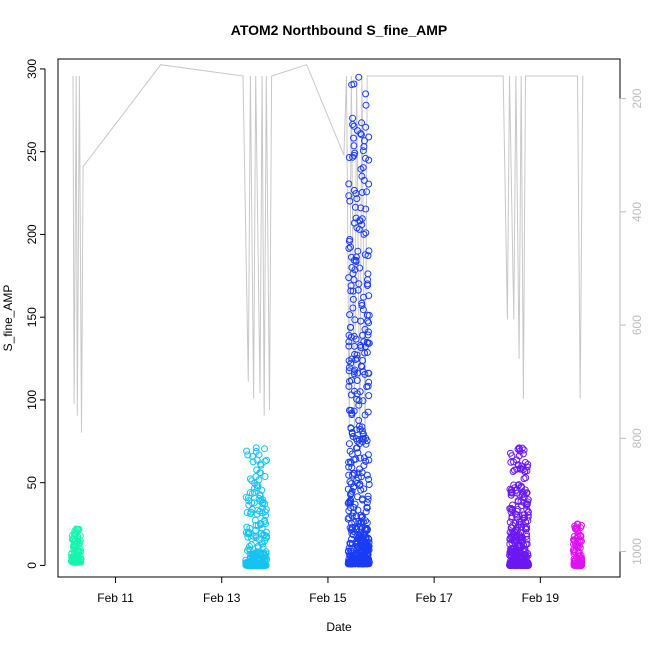 Image resolution: width=650 pixels, height=650 pixels. I want to click on secondary-y-tick-label: 800, so click(637, 438).